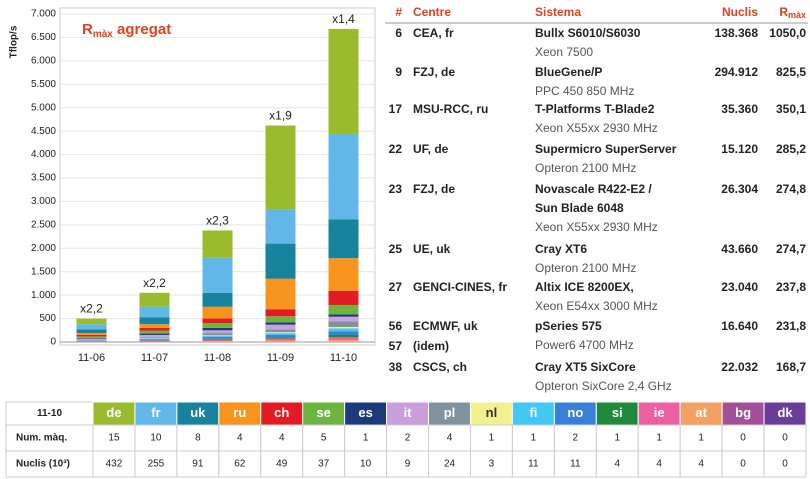 This screenshot has width=810, height=479. What do you see at coordinates (398, 33) in the screenshot?
I see `rank: 6` at bounding box center [398, 33].